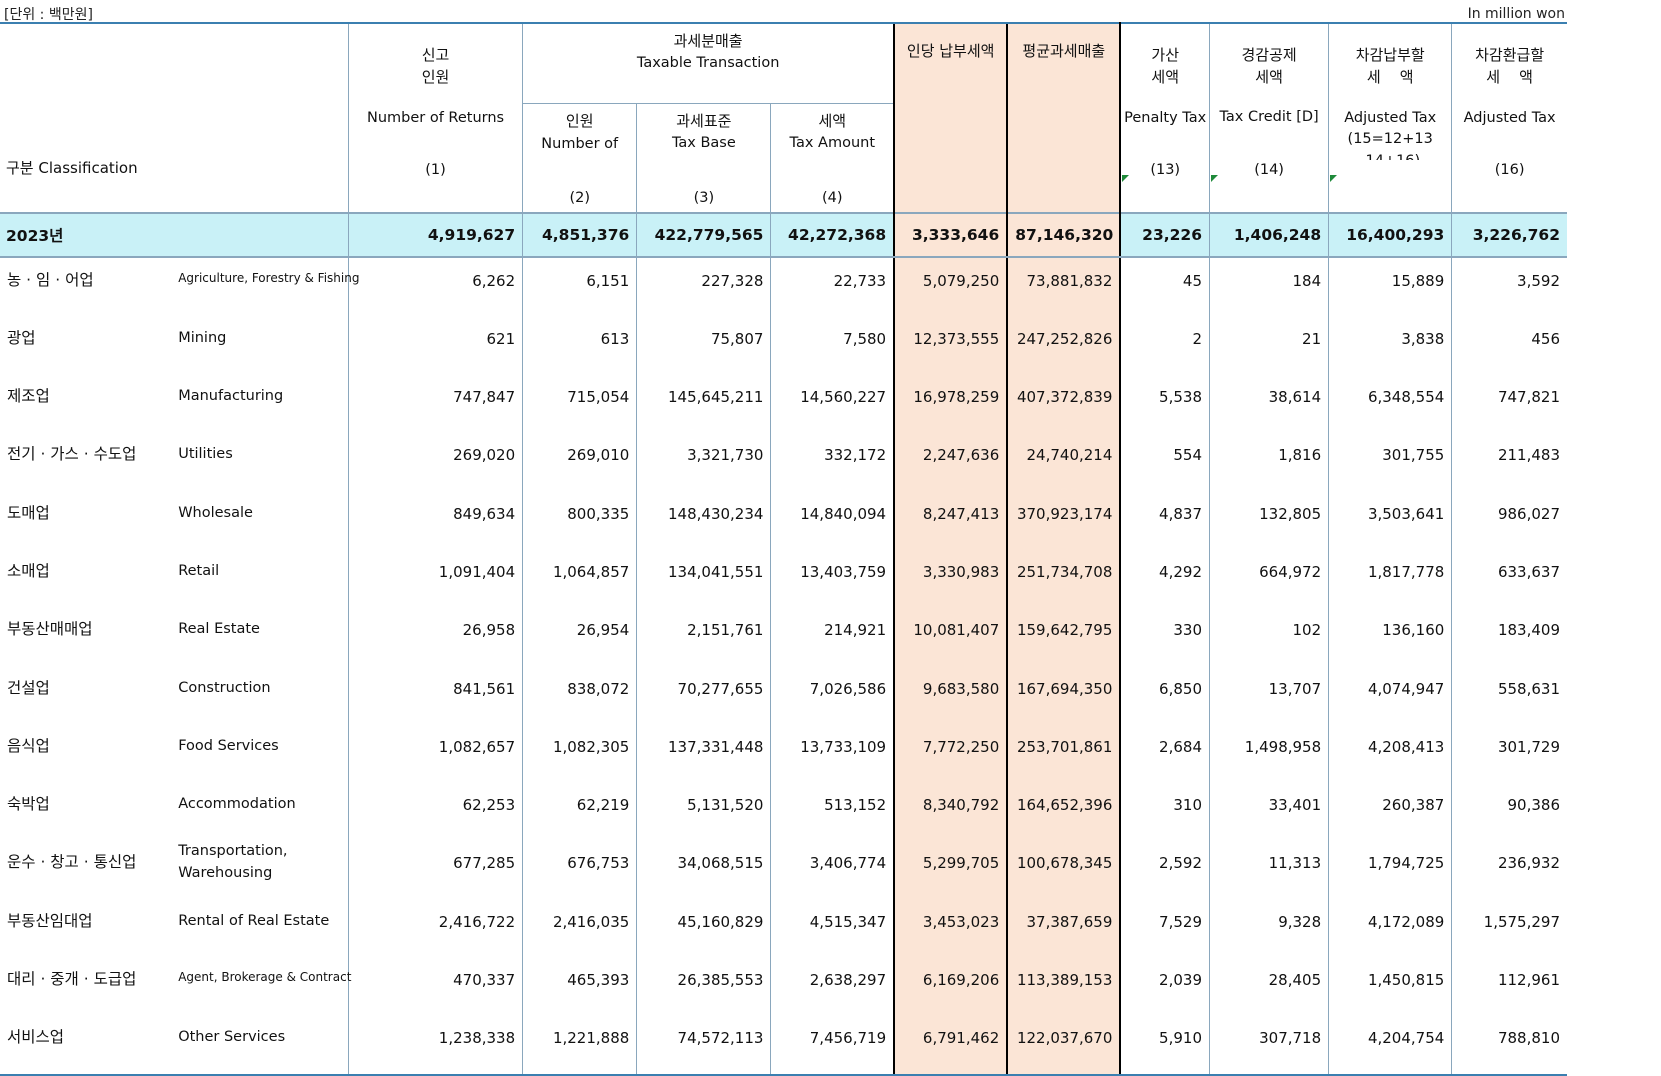  Describe the element at coordinates (832, 142) in the screenshot. I see `header-tax-amount-en: Tax Amount` at that location.